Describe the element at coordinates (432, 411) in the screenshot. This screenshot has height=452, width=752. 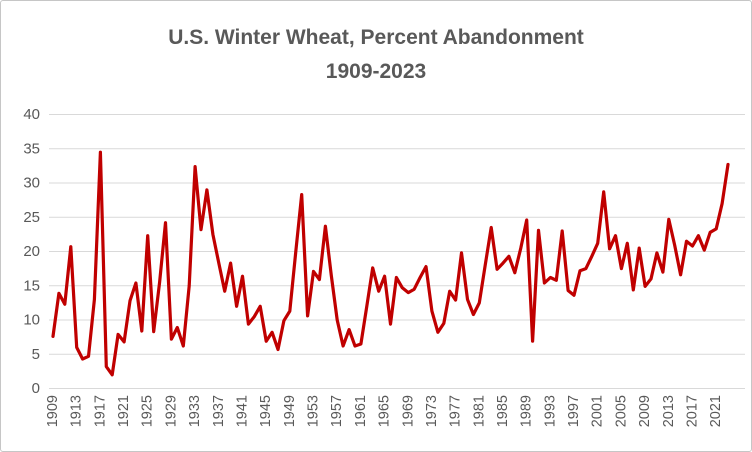
I see `x-axis-tick-label: 1973` at that location.